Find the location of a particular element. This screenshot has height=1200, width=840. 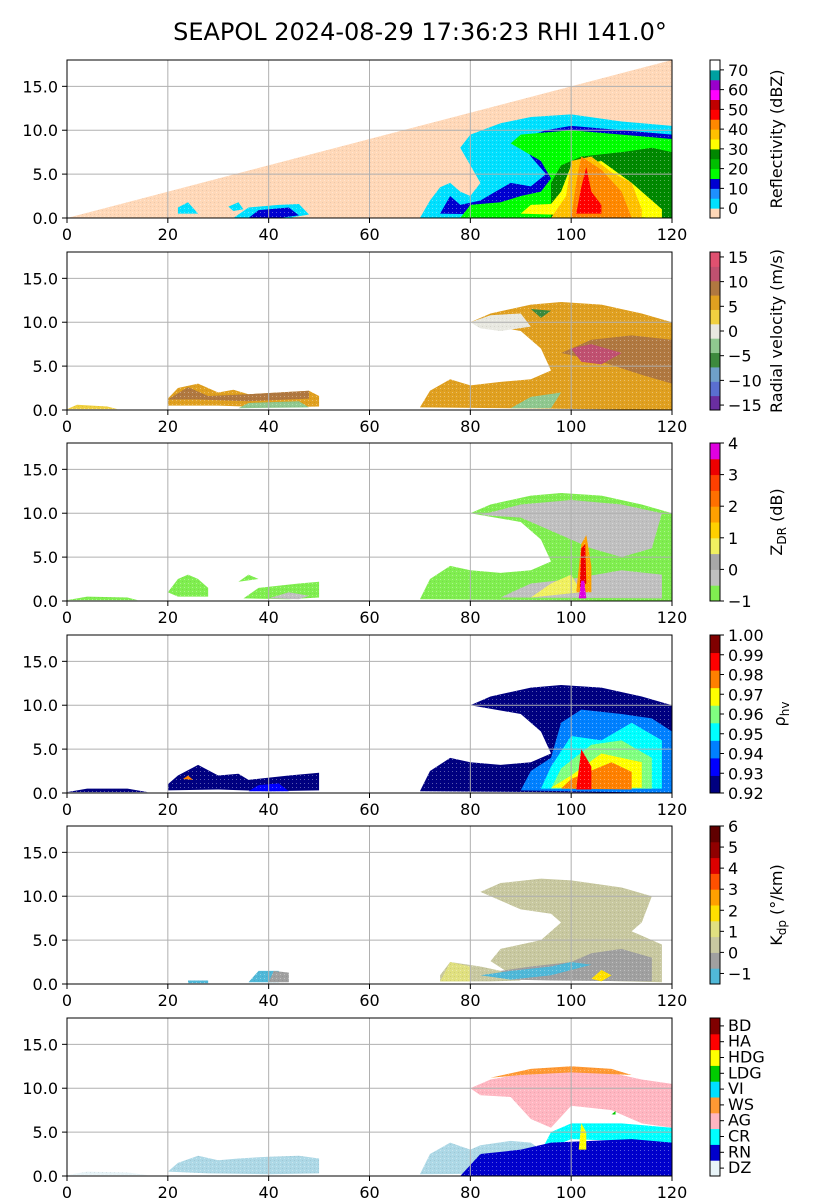

colorbar-tick-label: 10 is located at coordinates (738, 188).